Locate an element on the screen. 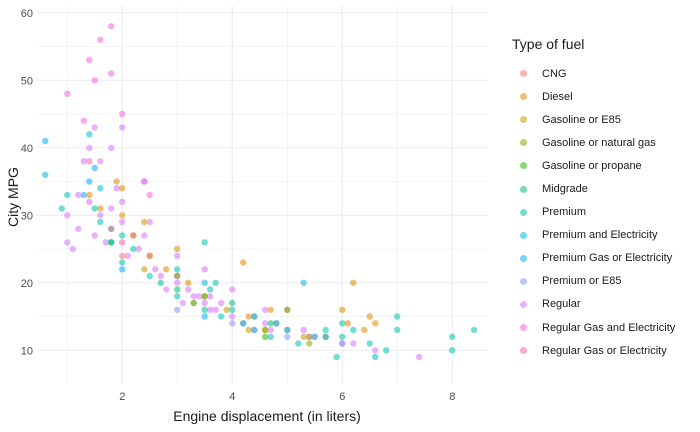 The width and height of the screenshot is (700, 432). y-tick-label: 40 is located at coordinates (27, 149).